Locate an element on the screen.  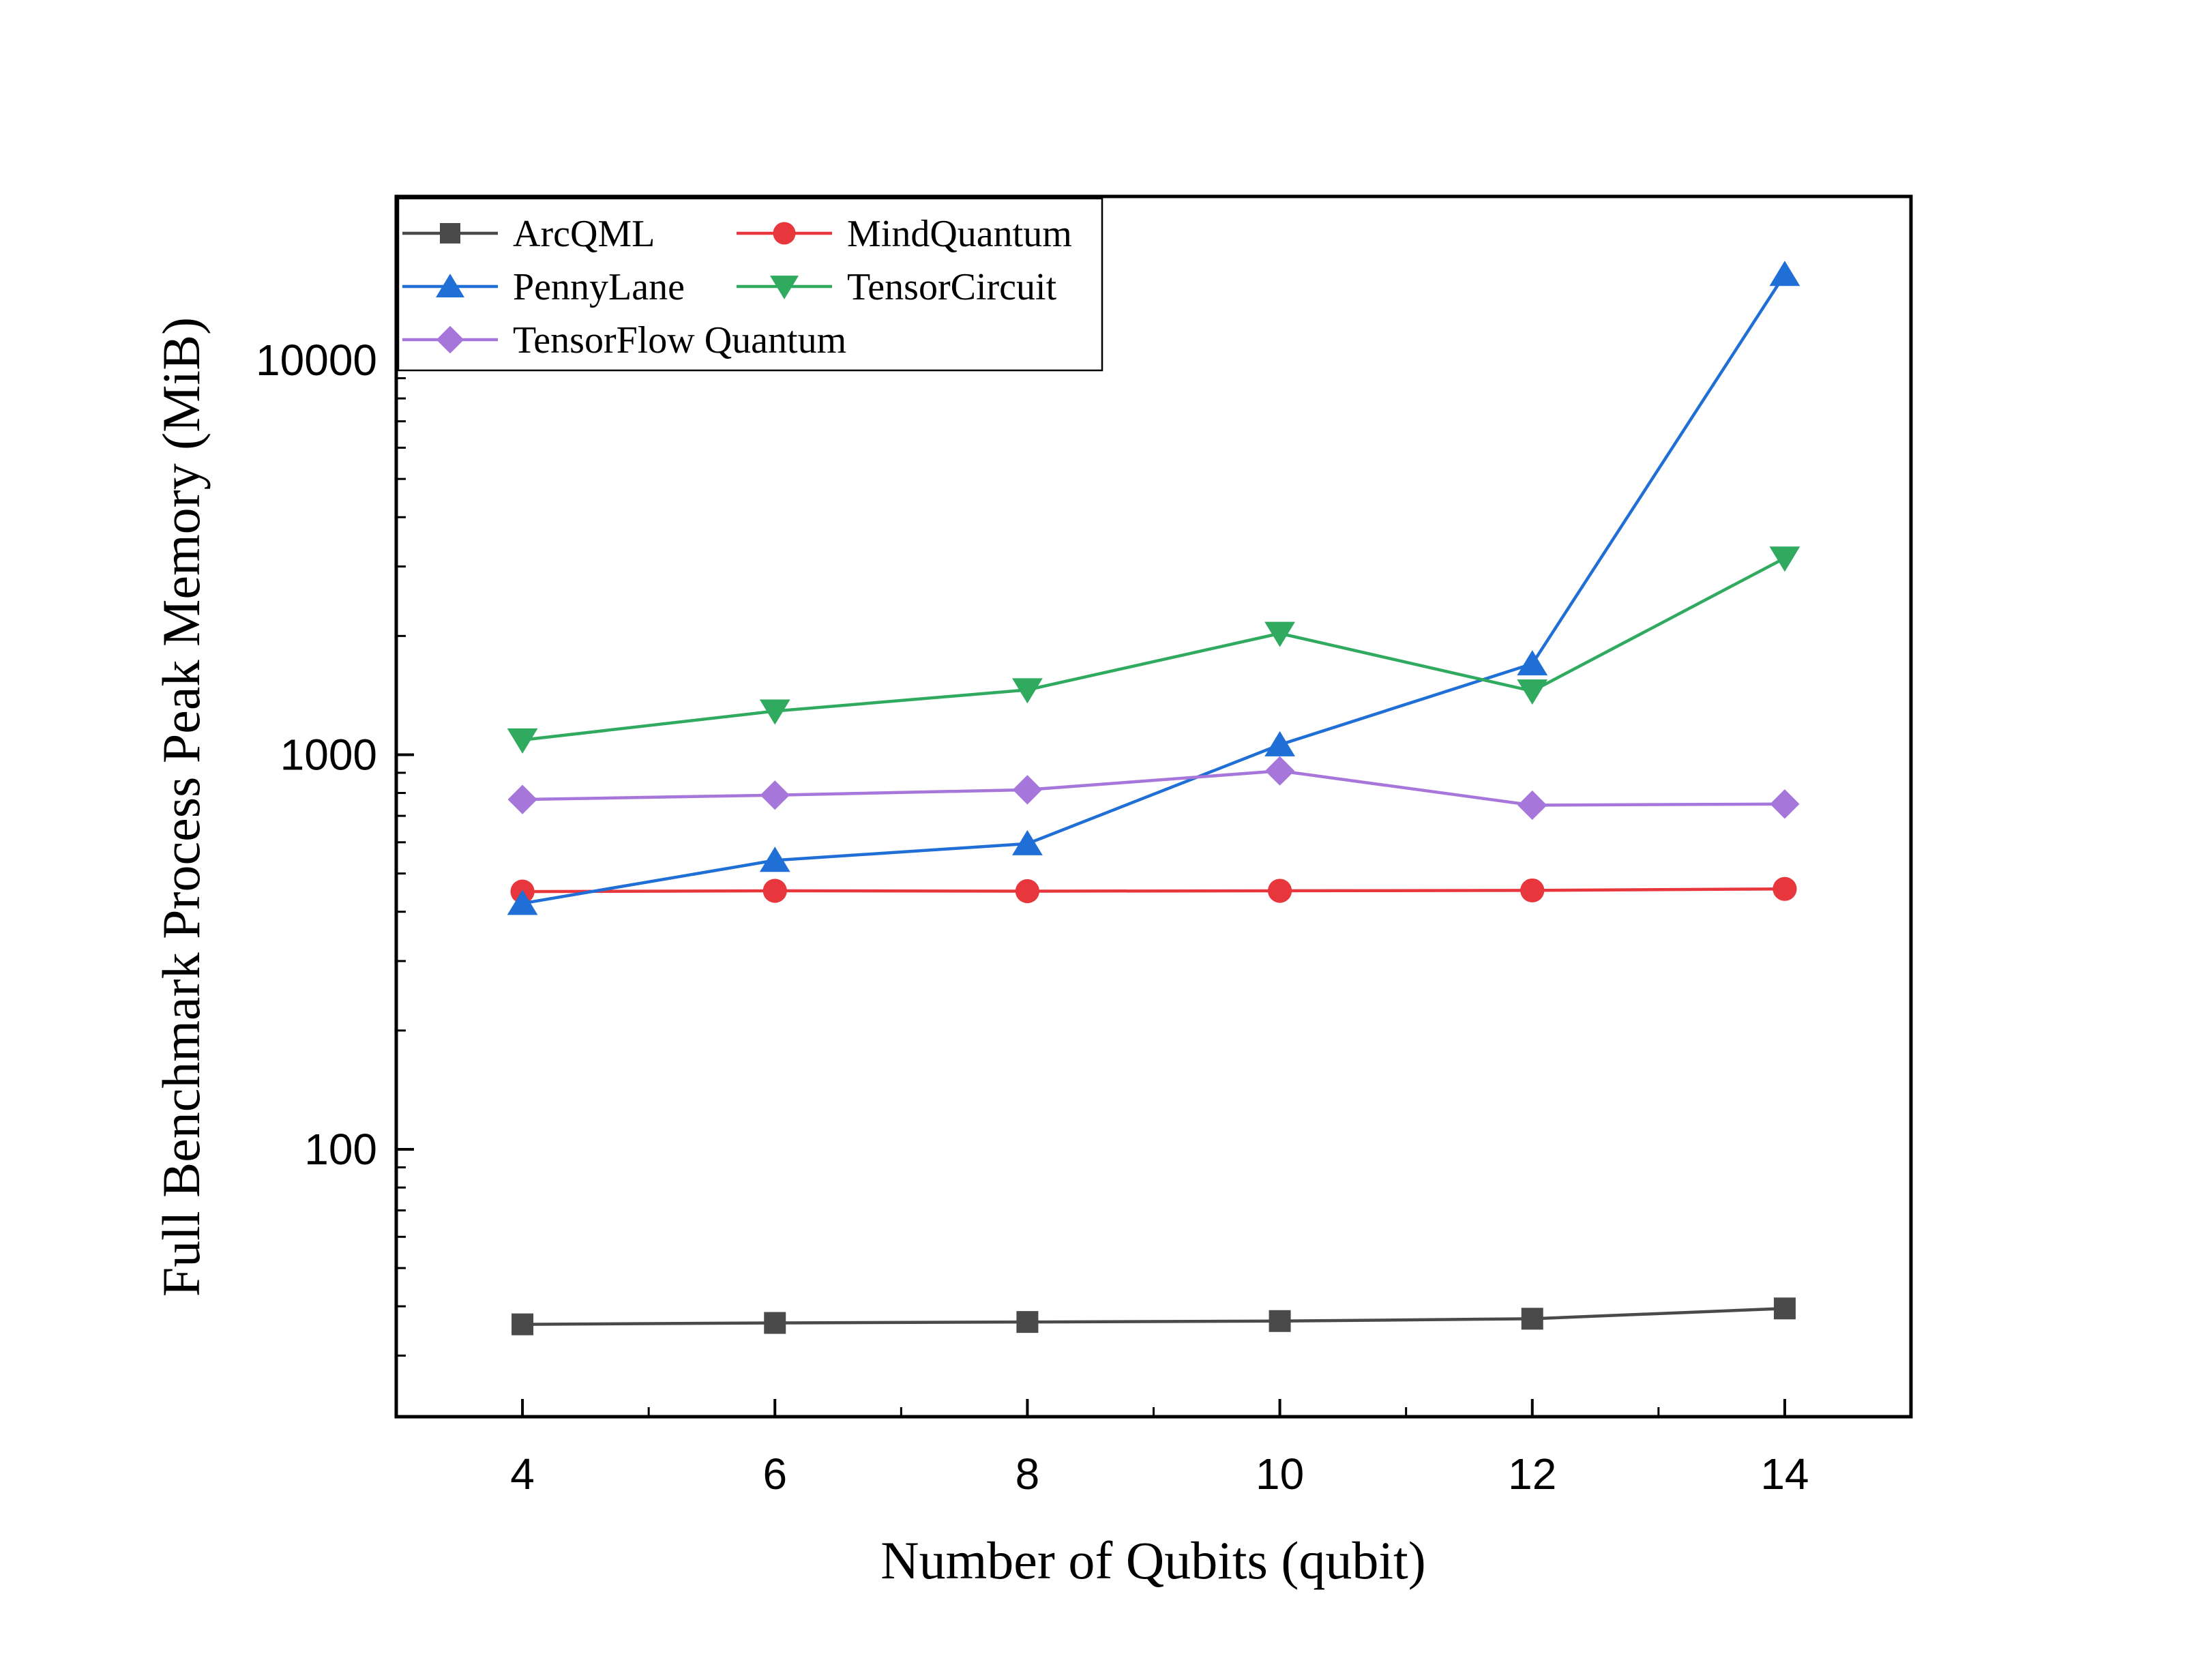
series-line-tensorflow-quantum is located at coordinates (1153, 788).